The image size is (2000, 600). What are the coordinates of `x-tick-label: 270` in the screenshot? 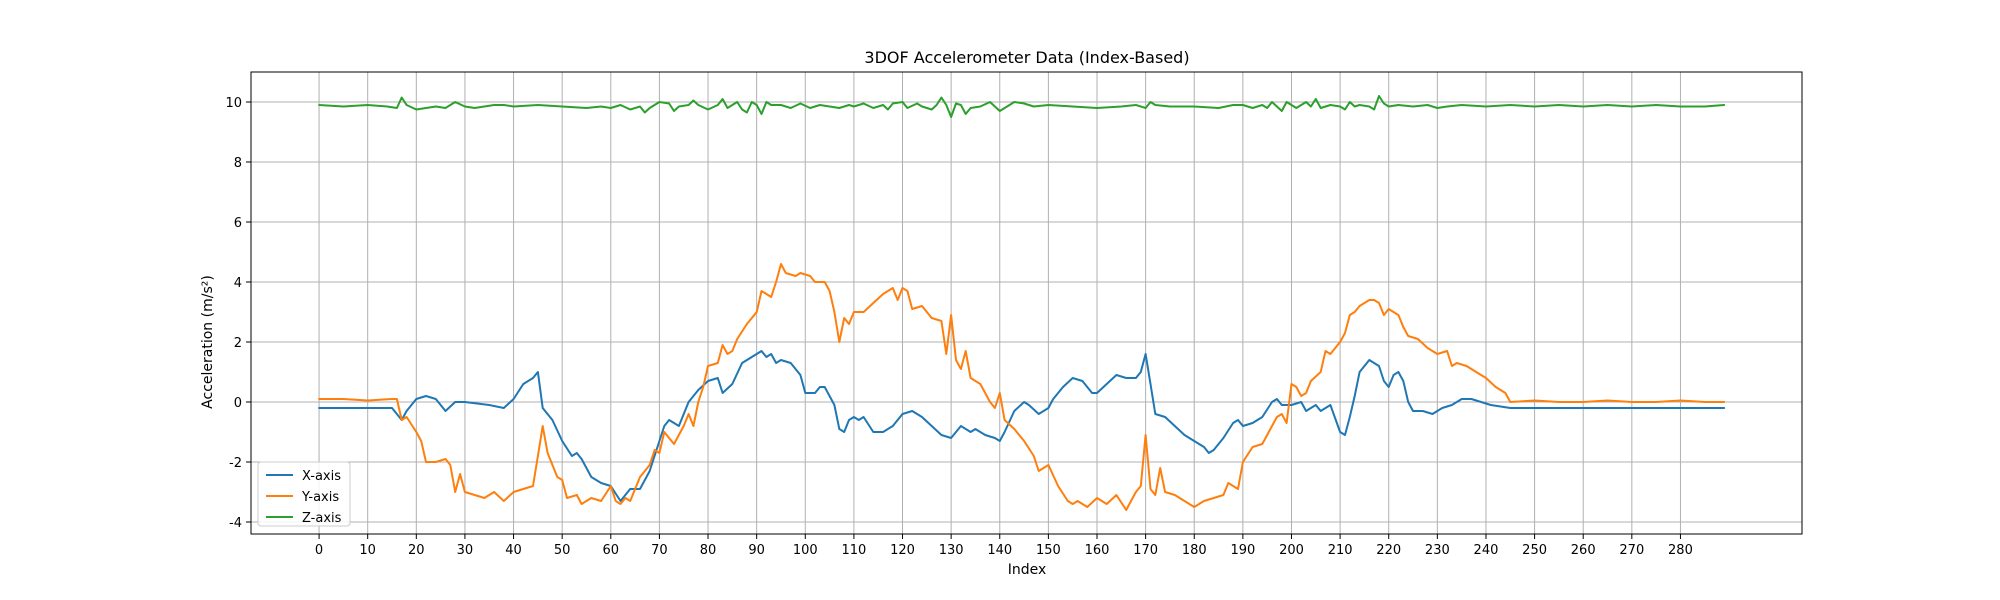 It's located at (1631, 550).